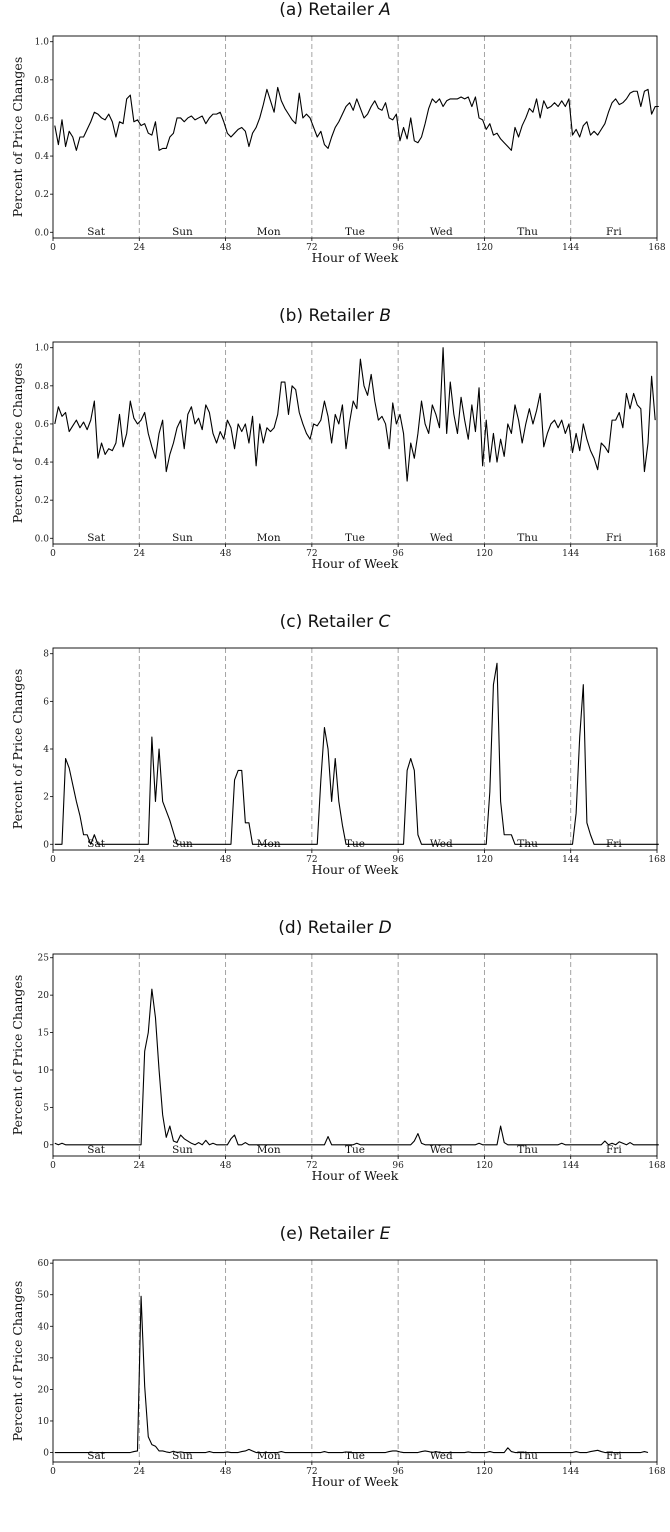 The height and width of the screenshot is (1532, 670). I want to click on panel-title: (e) Retailer E, so click(335, 1234).